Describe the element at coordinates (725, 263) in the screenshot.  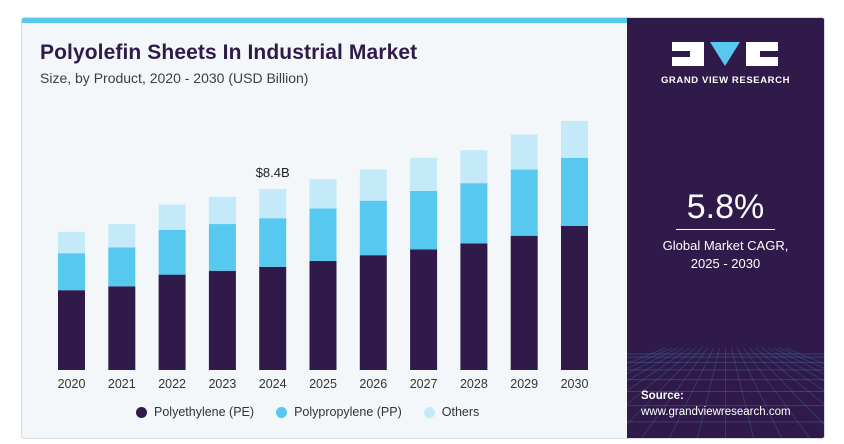
I see `cagr-period: 2025 - 2030` at that location.